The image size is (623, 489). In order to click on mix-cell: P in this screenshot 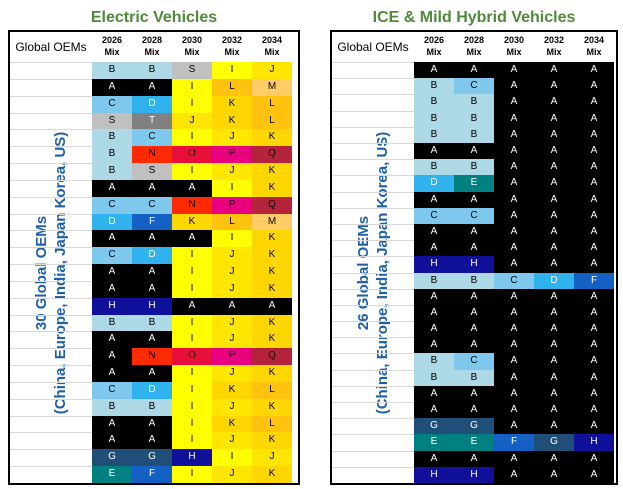, I will do `click(232, 357)`.